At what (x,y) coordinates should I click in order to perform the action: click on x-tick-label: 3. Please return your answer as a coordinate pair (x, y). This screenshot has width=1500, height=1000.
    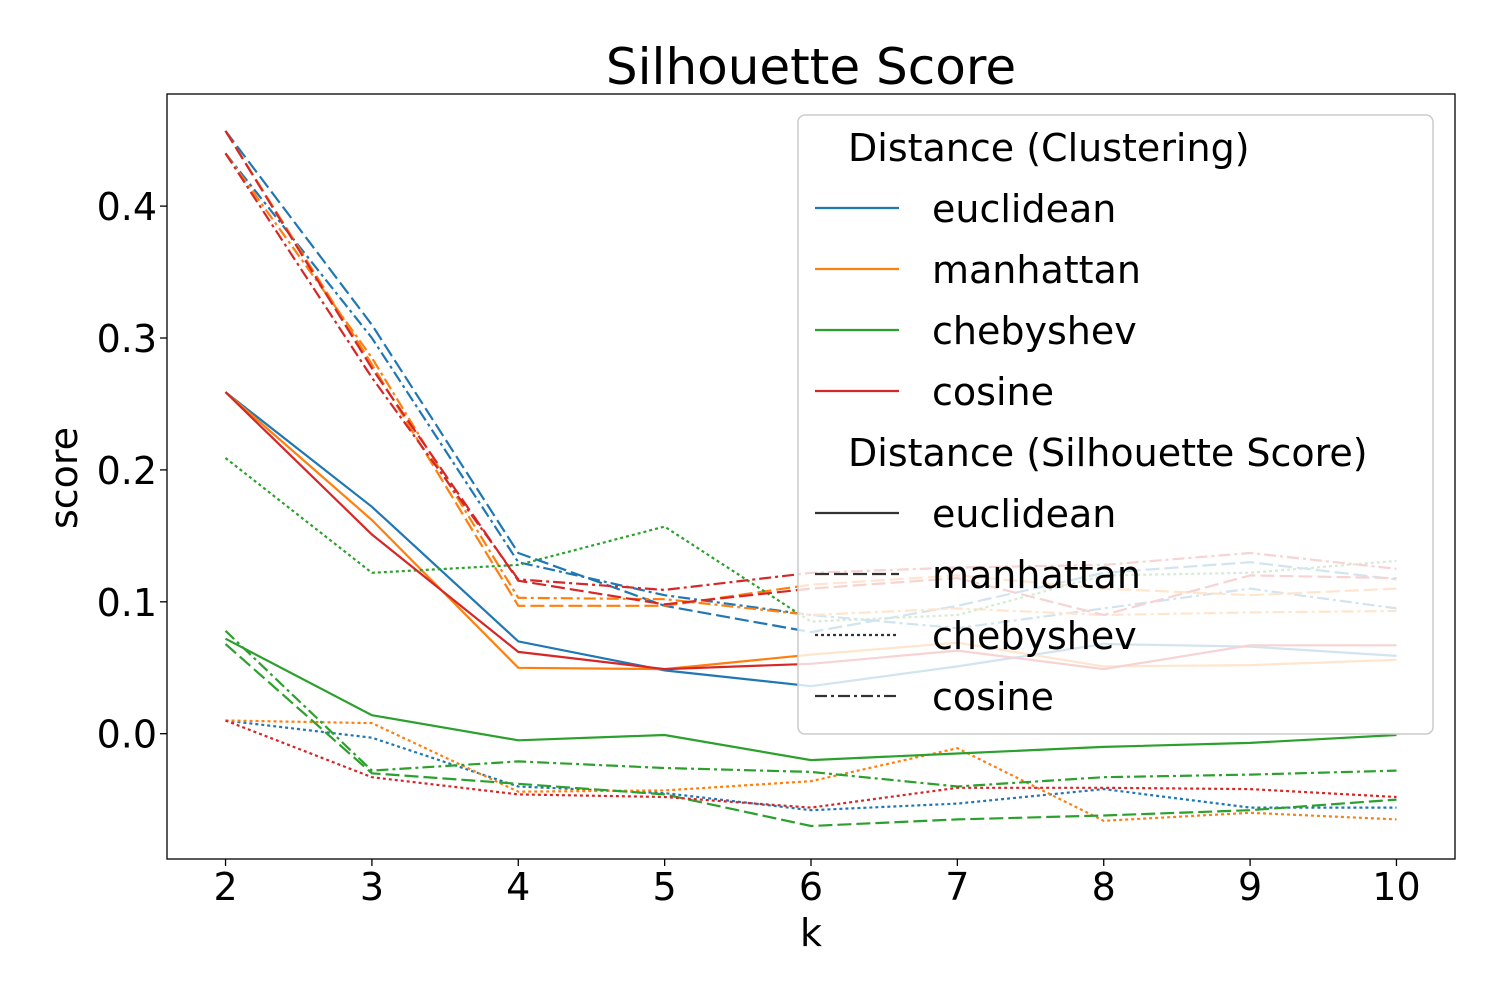
    Looking at the image, I should click on (372, 887).